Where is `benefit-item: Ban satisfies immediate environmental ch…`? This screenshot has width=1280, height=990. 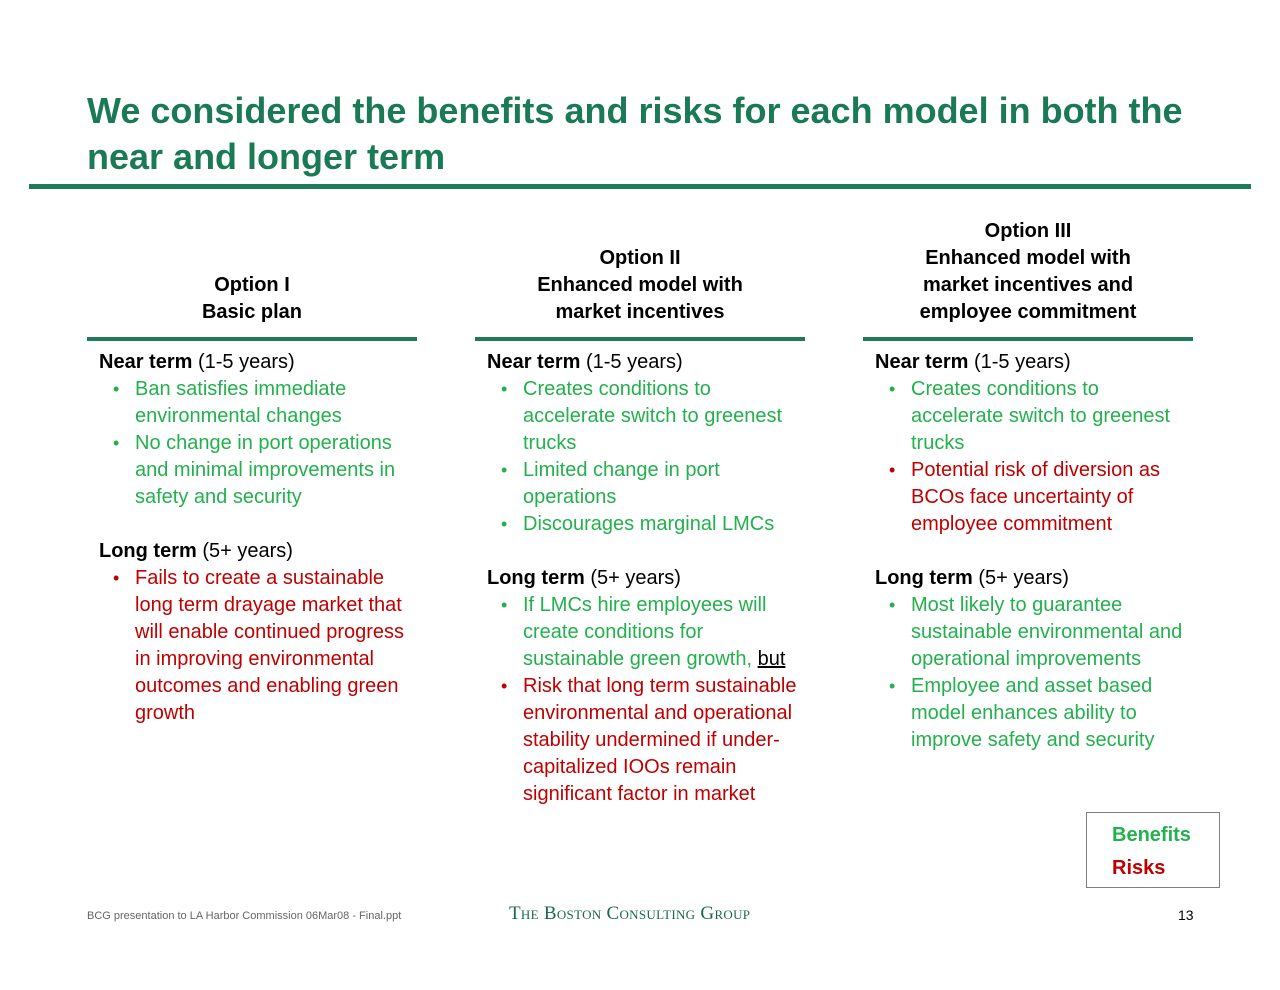 benefit-item: Ban satisfies immediate environmental ch… is located at coordinates (258, 403).